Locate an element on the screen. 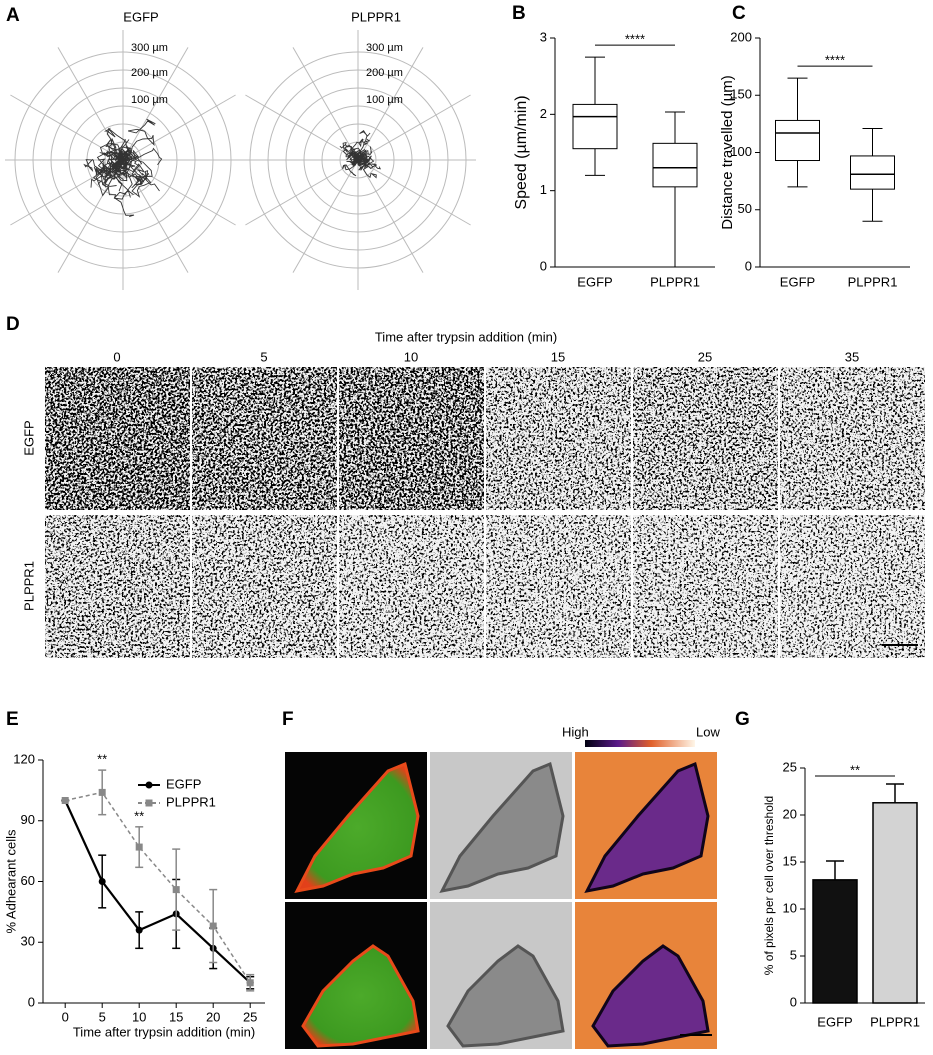 Image resolution: width=933 pixels, height=1055 pixels. column-label: 25 is located at coordinates (705, 356).